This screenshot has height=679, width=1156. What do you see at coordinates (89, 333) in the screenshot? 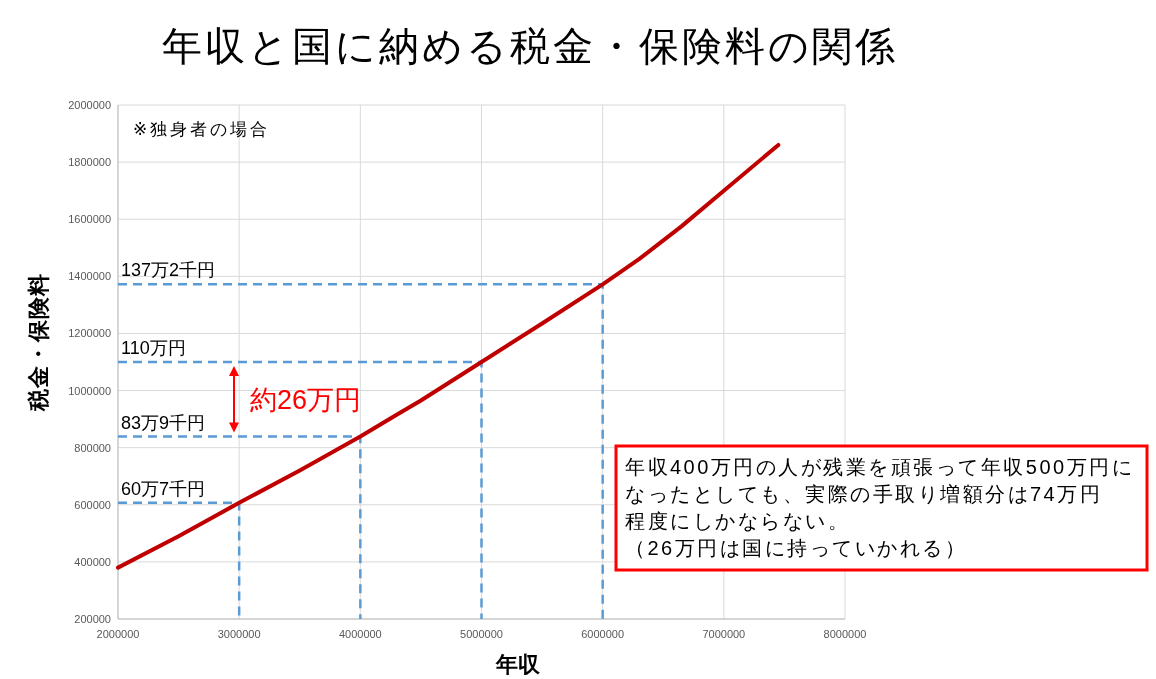
I see `y-tick-label: 1200000` at bounding box center [89, 333].